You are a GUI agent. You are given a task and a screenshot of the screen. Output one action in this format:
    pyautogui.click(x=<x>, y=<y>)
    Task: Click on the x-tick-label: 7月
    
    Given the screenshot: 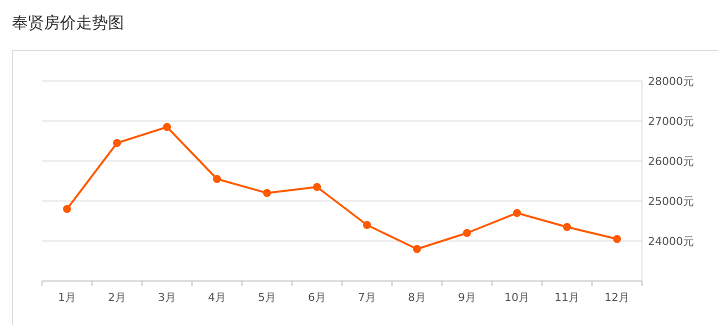 What is the action you would take?
    pyautogui.click(x=367, y=297)
    